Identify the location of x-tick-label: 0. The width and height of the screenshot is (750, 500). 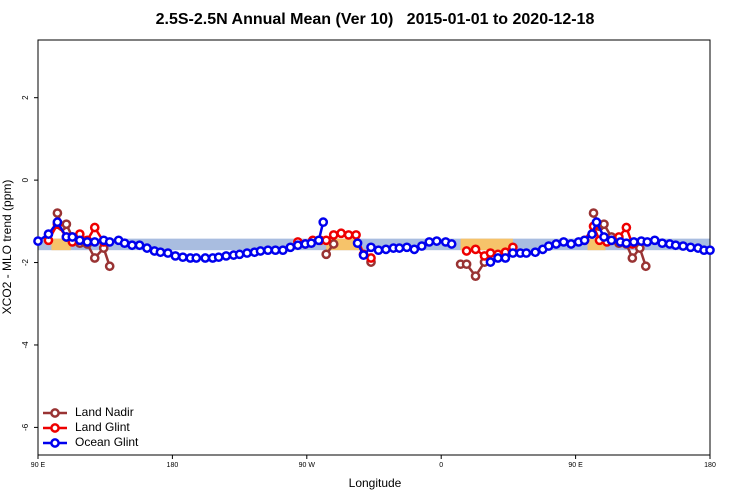
(441, 465).